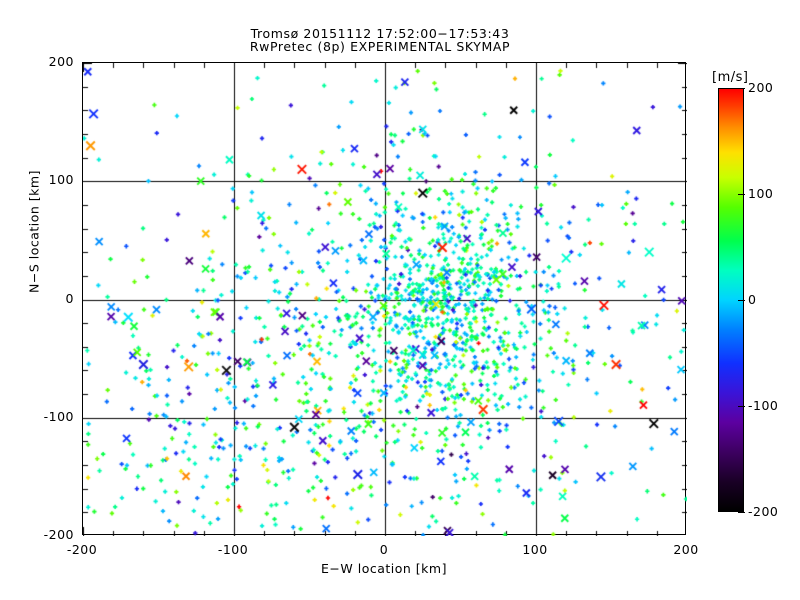 This screenshot has height=600, width=800. Describe the element at coordinates (58, 416) in the screenshot. I see `y-tick-label: -100` at that location.